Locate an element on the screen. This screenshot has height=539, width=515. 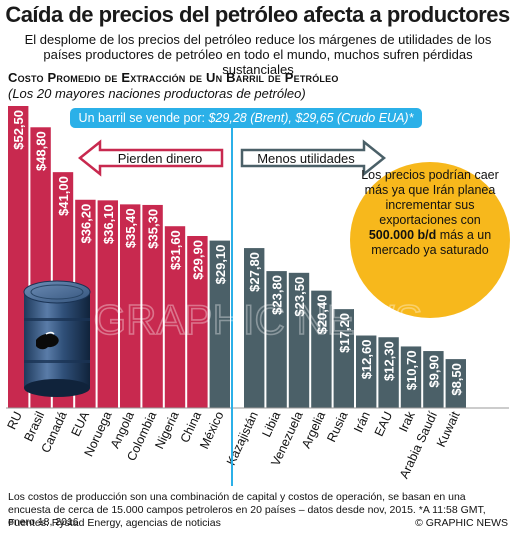
bar-noruega is located at coordinates (107, 304).